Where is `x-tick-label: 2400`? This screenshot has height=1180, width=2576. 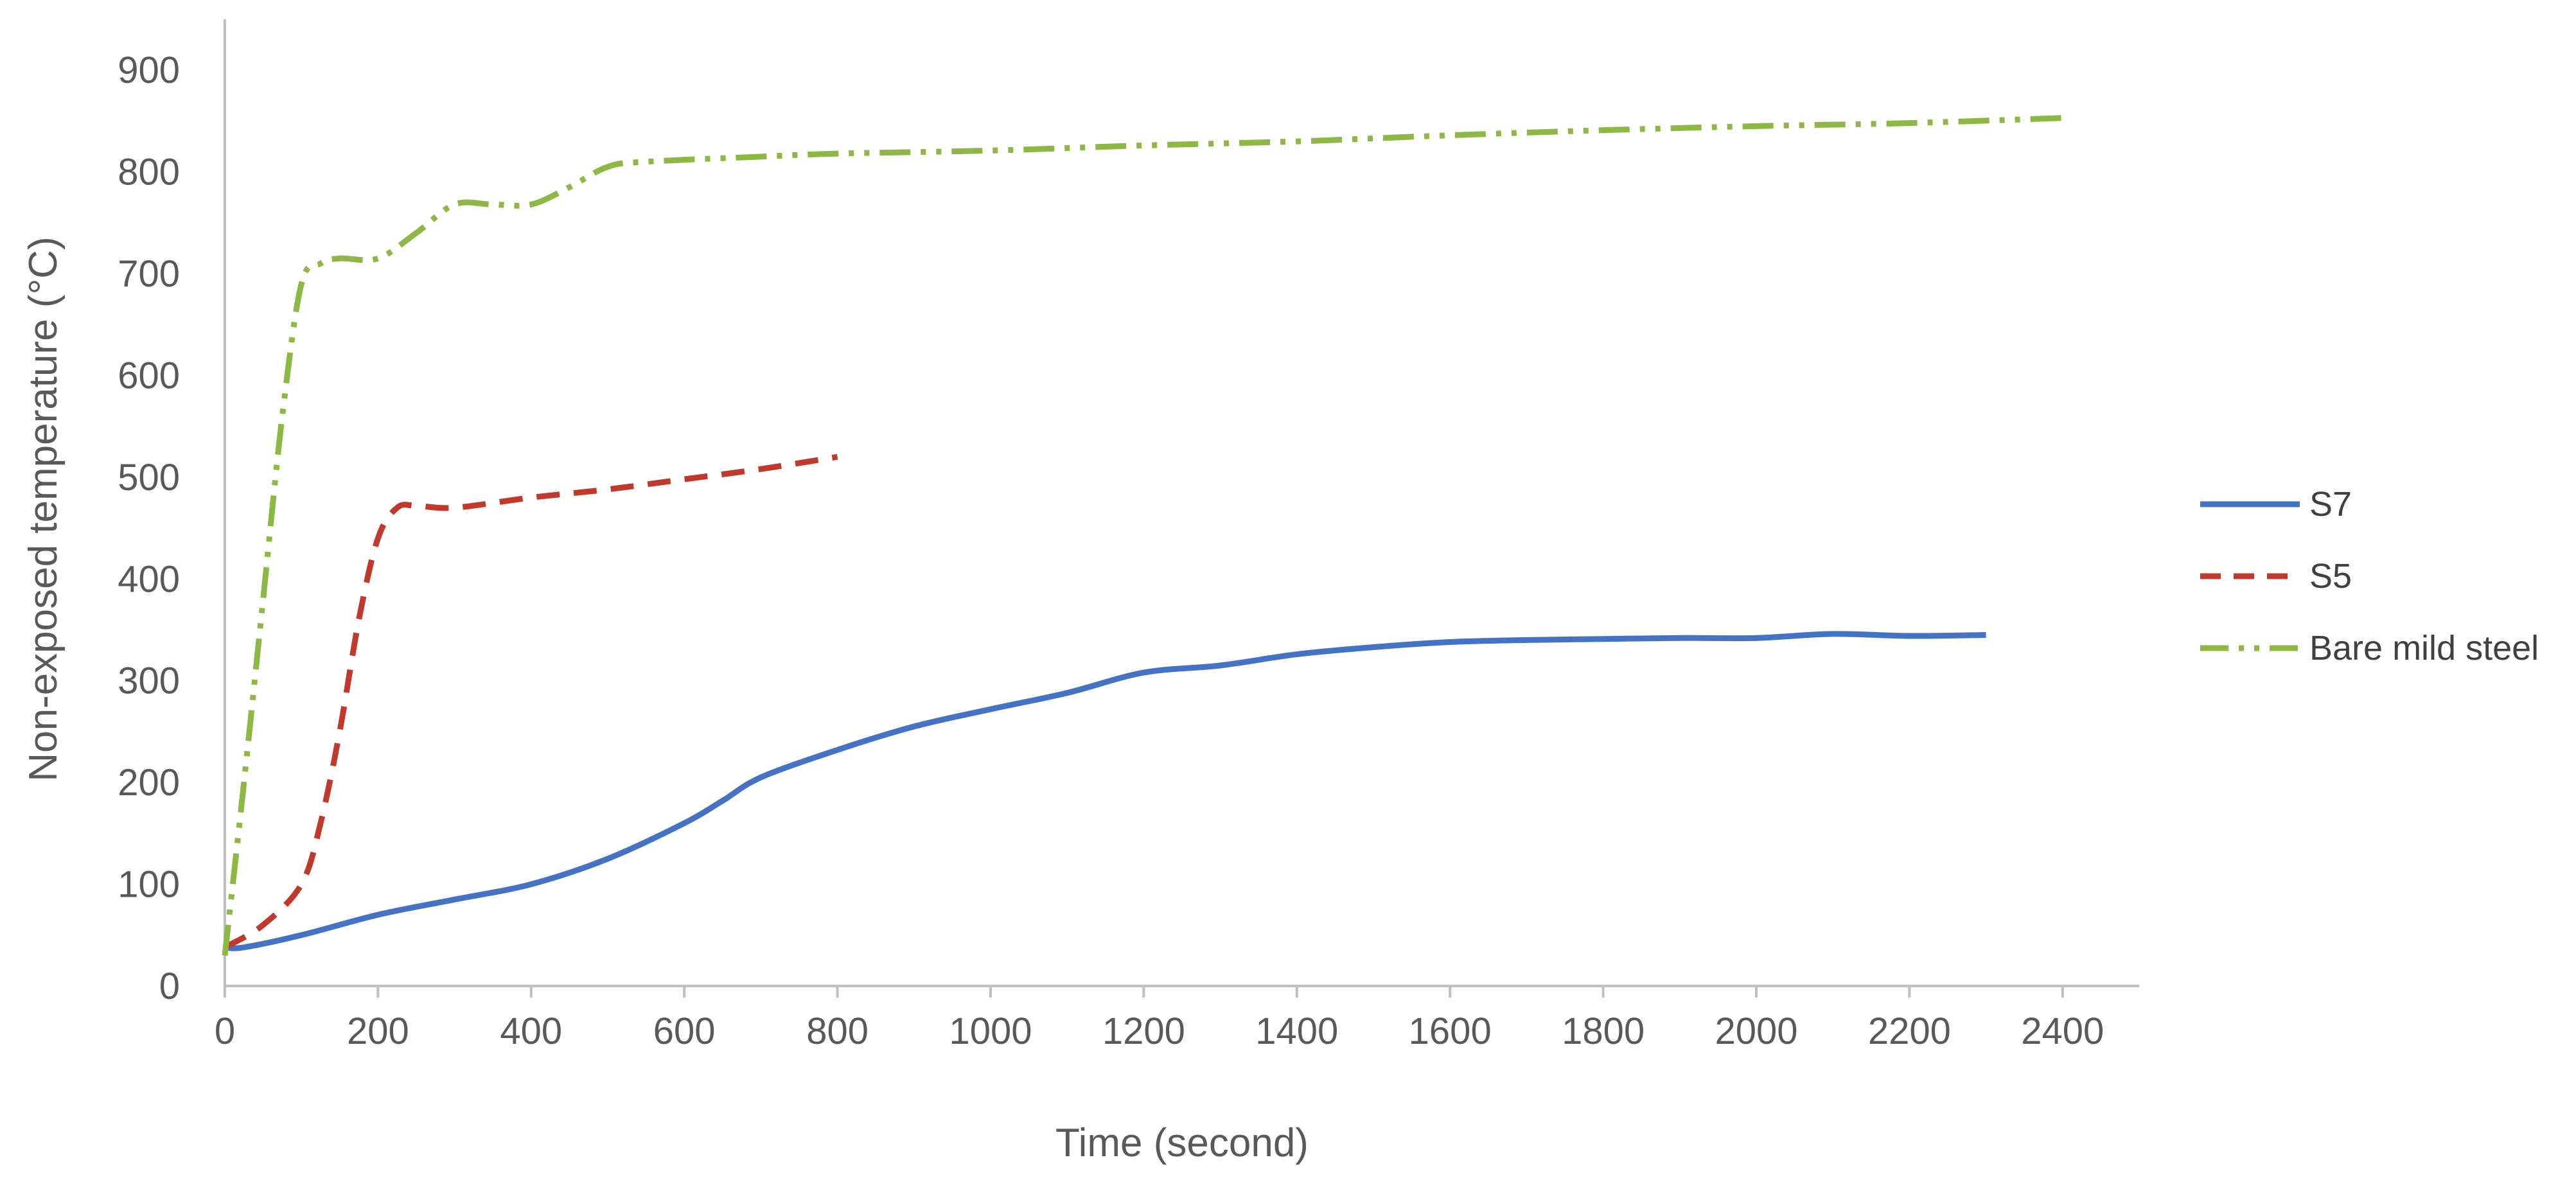
x-tick-label: 2400 is located at coordinates (2062, 1031).